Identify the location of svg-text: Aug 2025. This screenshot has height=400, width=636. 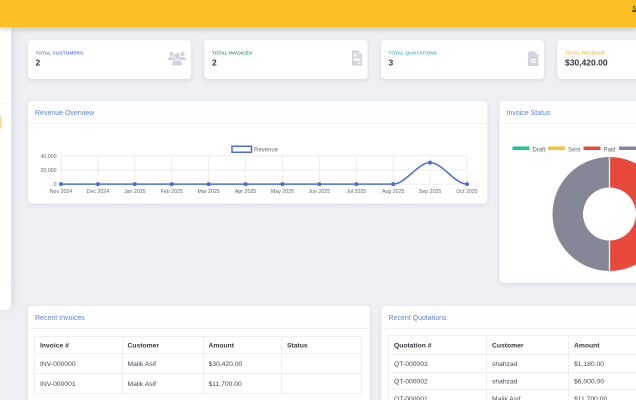
(393, 192).